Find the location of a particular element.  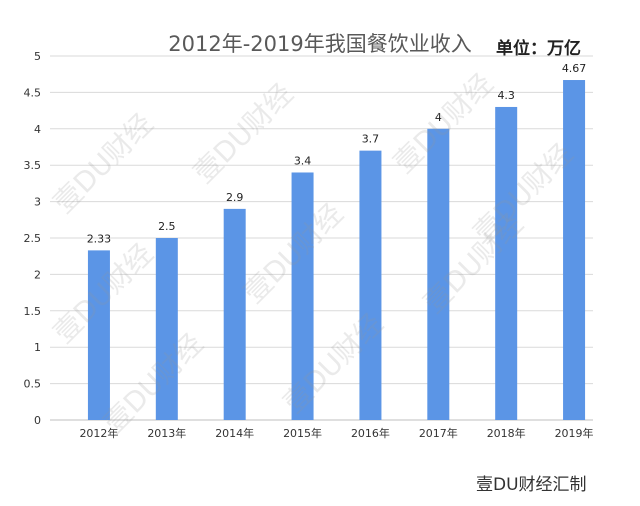

x-tick-label: 2019年 is located at coordinates (574, 433).